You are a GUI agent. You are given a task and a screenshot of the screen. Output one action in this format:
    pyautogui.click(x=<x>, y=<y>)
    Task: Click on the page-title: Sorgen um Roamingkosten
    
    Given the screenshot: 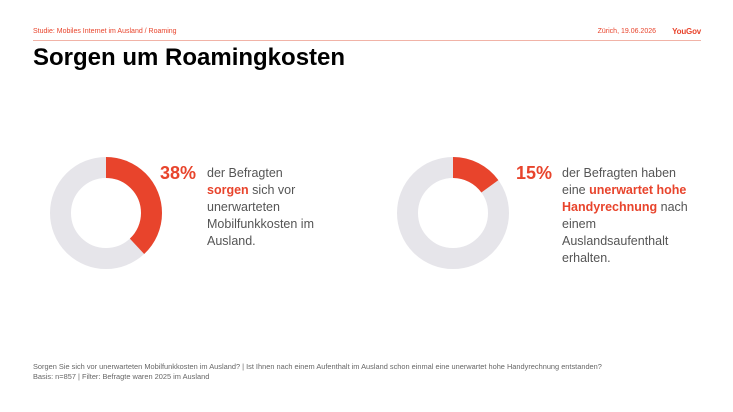 What is the action you would take?
    pyautogui.click(x=189, y=57)
    